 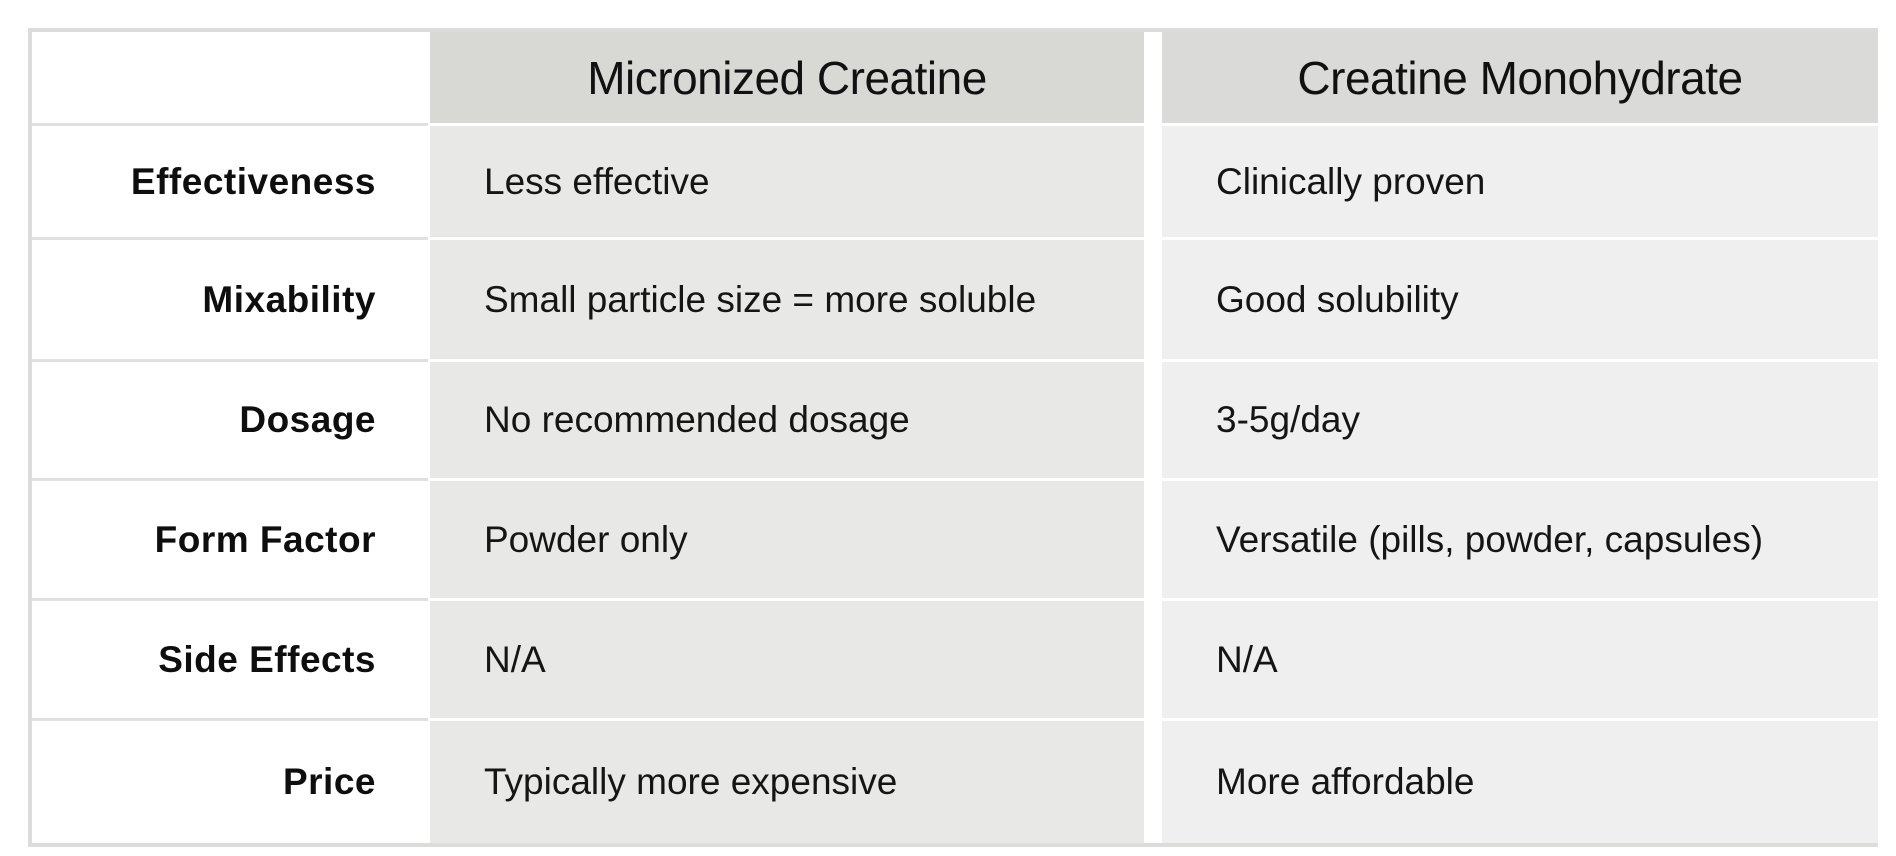 What do you see at coordinates (1337, 299) in the screenshot?
I see `cell-monohydrate-mixability: Good solubility` at bounding box center [1337, 299].